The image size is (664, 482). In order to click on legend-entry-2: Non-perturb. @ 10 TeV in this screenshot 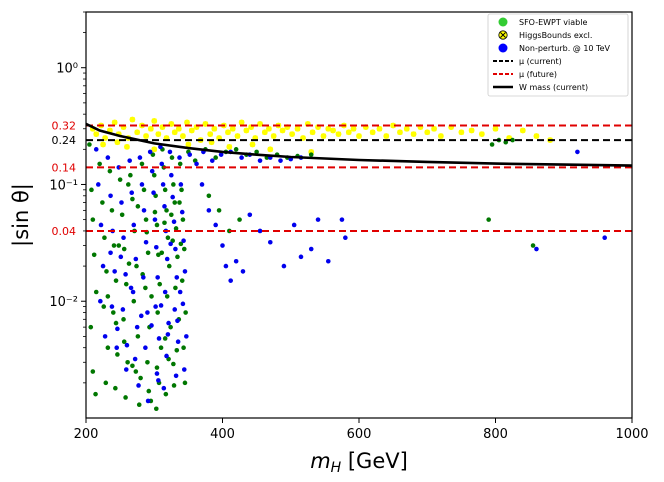, I will do `click(554, 48)`.